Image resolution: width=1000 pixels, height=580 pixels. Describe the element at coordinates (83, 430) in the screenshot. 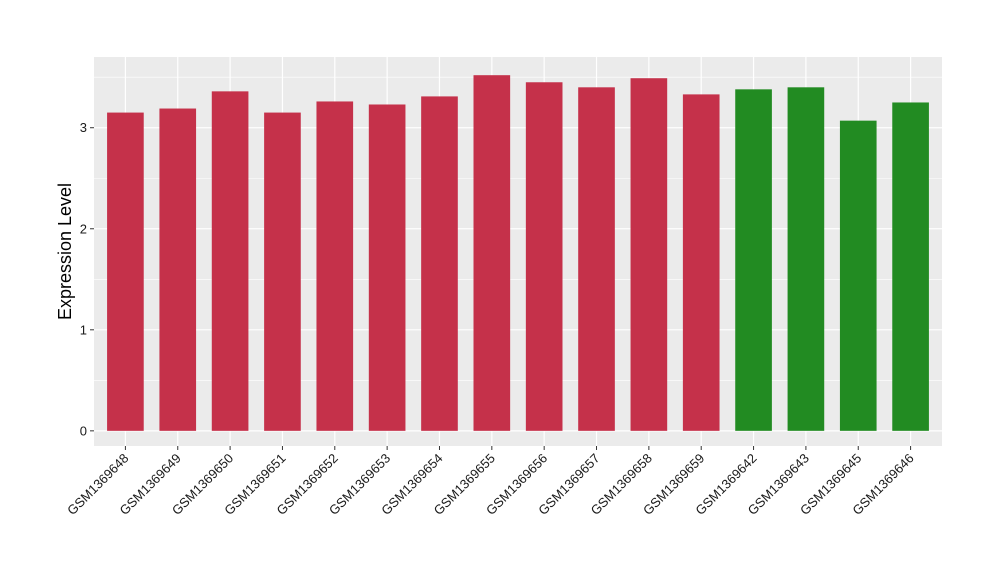

I see `y-tick-label: 0` at that location.